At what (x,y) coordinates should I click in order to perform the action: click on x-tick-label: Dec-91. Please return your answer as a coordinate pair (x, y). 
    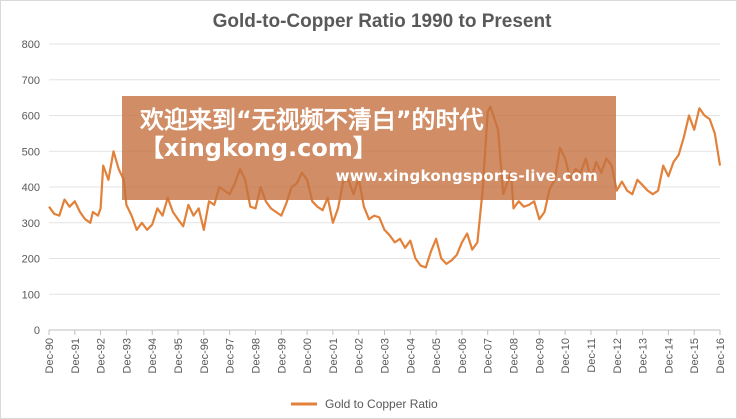
    Looking at the image, I should click on (76, 355).